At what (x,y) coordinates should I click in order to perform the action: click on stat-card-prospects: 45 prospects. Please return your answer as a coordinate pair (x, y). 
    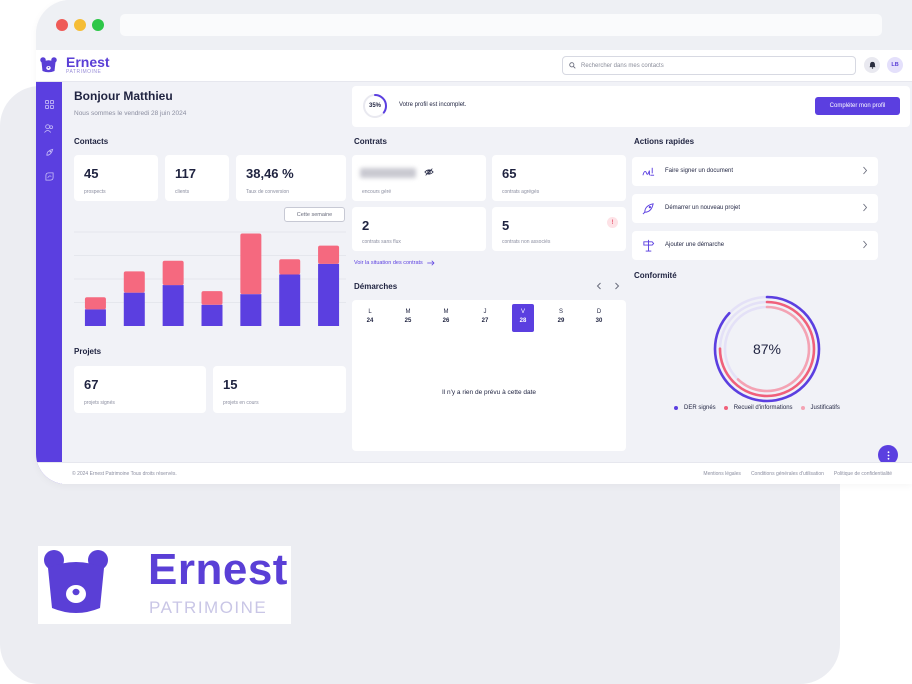
    Looking at the image, I should click on (116, 178).